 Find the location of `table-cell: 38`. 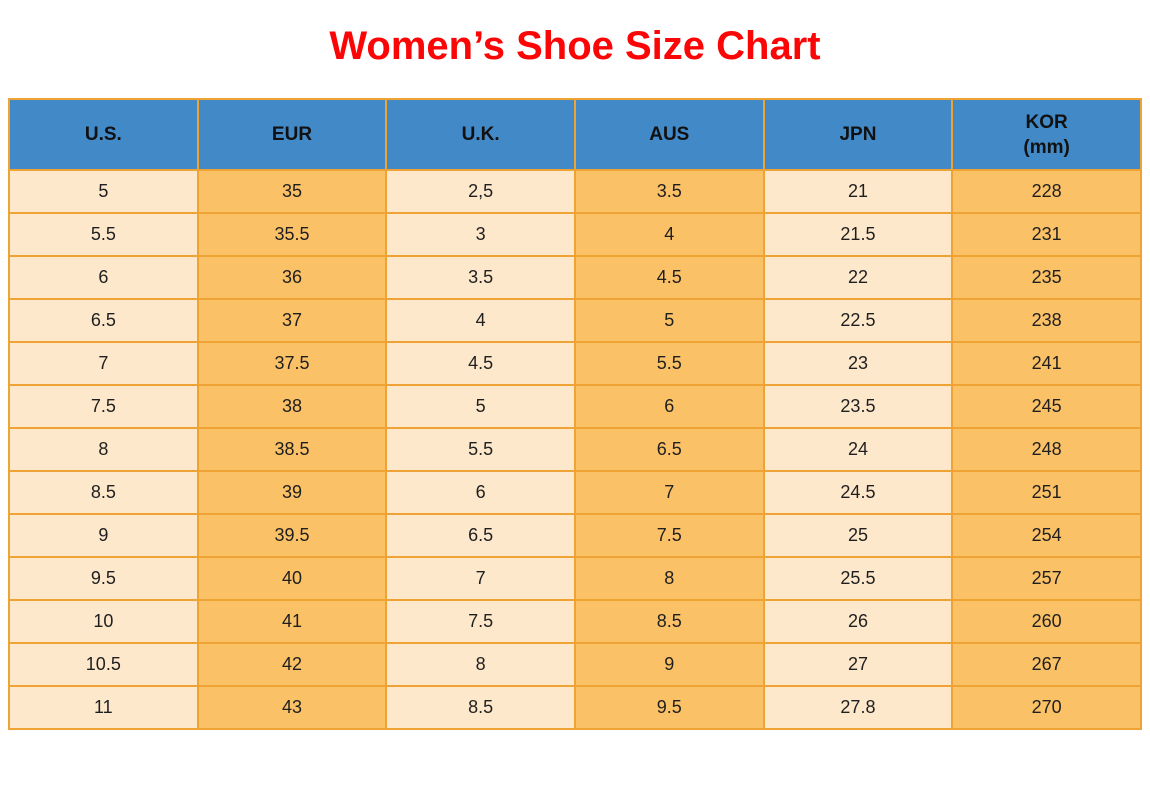

table-cell: 38 is located at coordinates (292, 406).